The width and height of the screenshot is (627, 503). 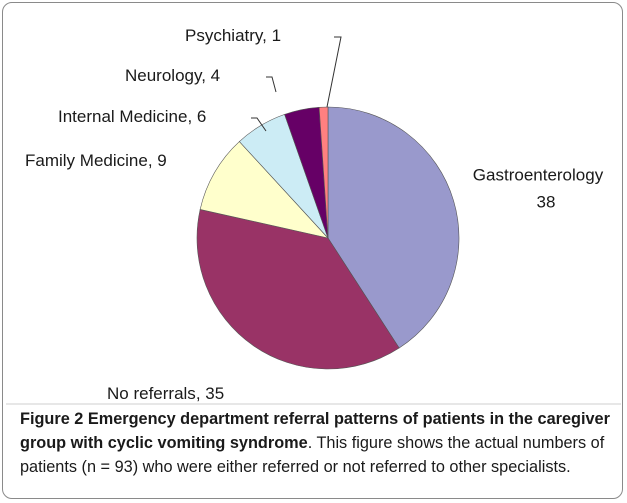 What do you see at coordinates (224, 35) in the screenshot?
I see `slice-name: Psychiatry` at bounding box center [224, 35].